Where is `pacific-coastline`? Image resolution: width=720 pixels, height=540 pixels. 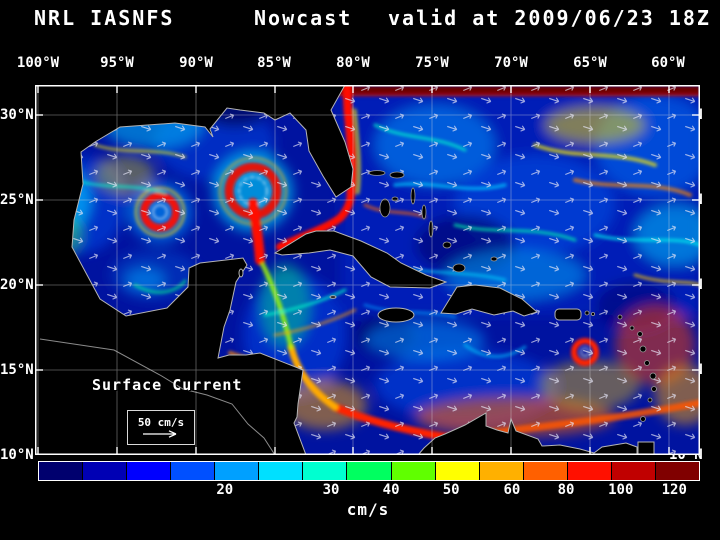 pacific-coastline is located at coordinates (157, 396).